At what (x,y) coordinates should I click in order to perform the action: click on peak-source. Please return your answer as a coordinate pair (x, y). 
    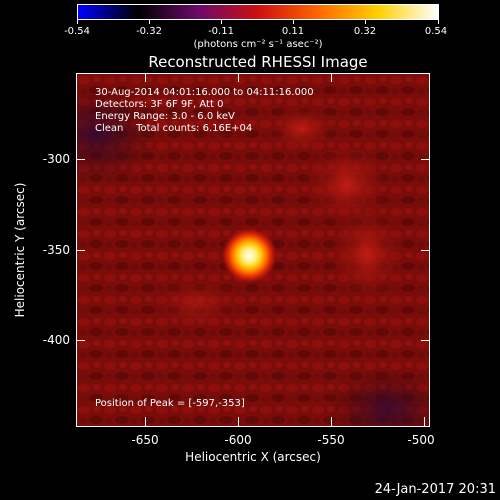
    Looking at the image, I should click on (249, 255).